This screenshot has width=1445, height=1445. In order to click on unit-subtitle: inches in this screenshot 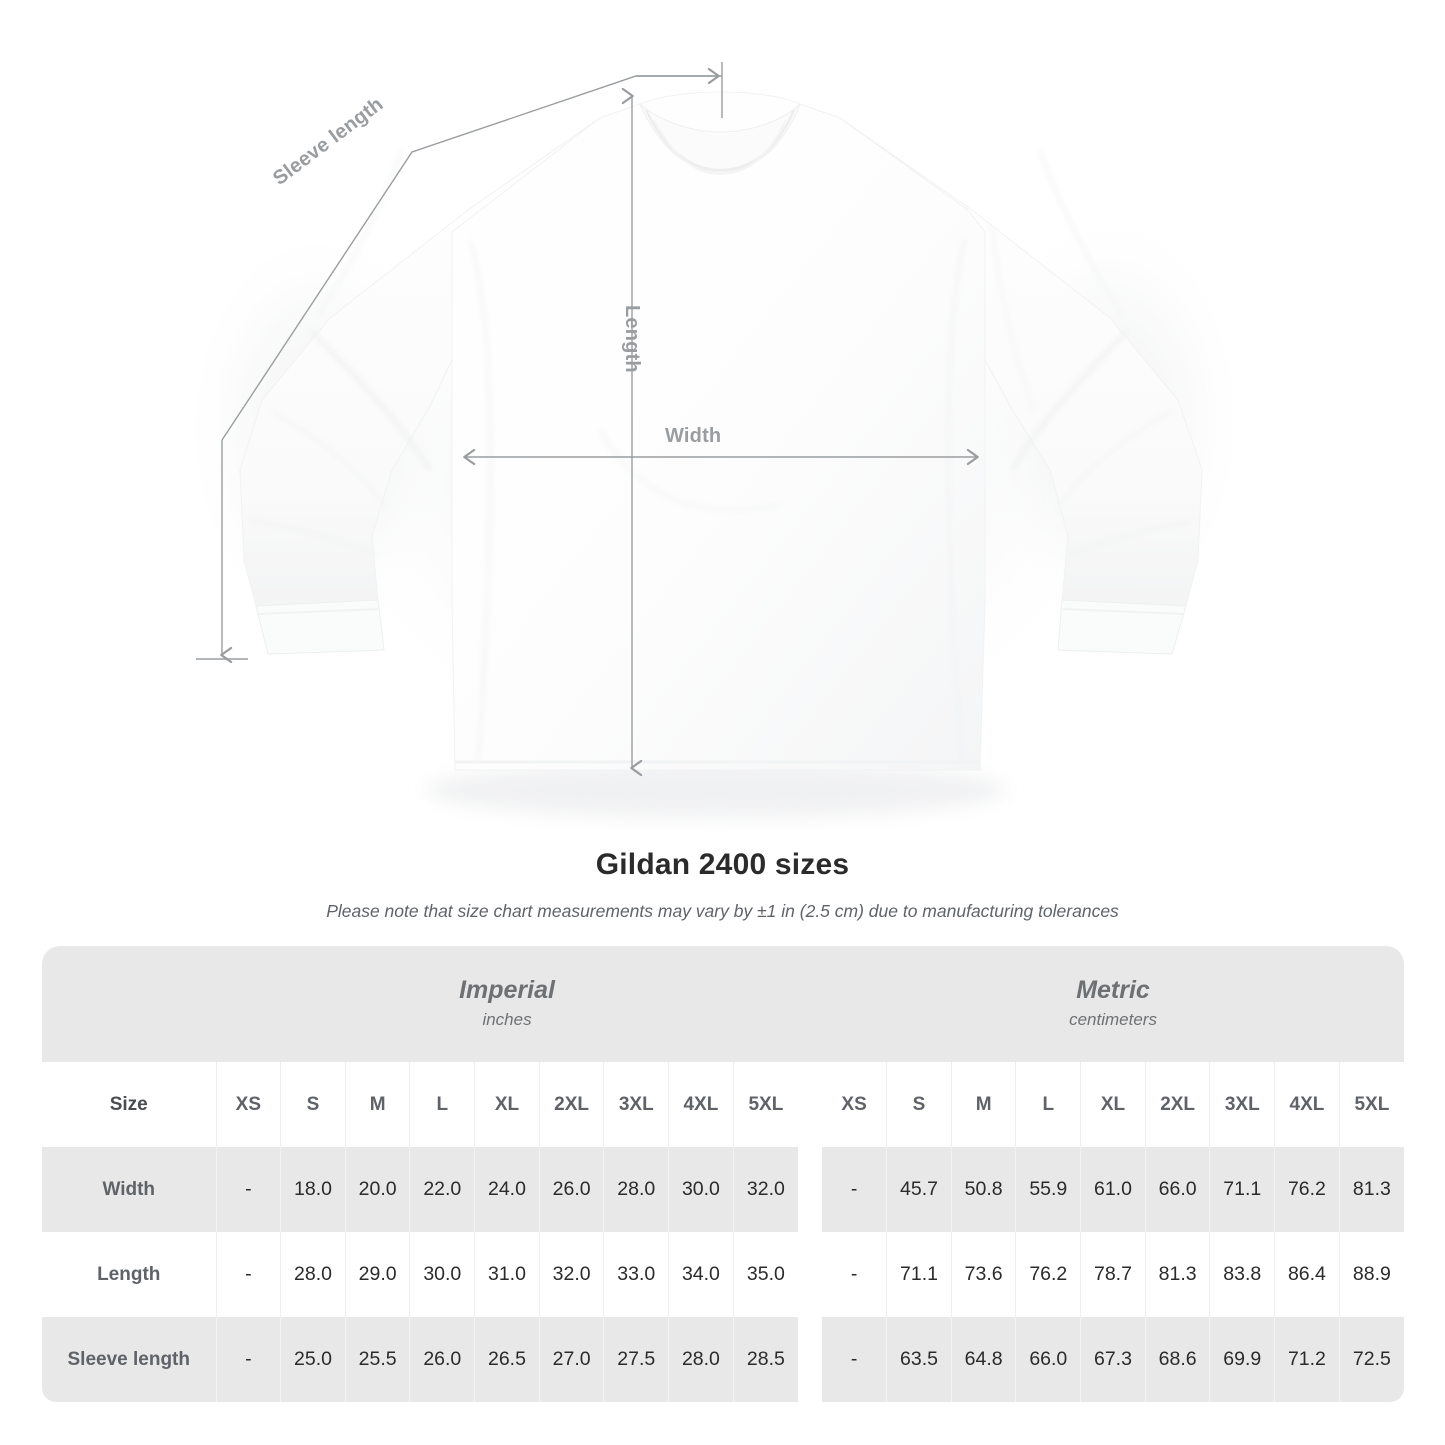, I will do `click(507, 1019)`.